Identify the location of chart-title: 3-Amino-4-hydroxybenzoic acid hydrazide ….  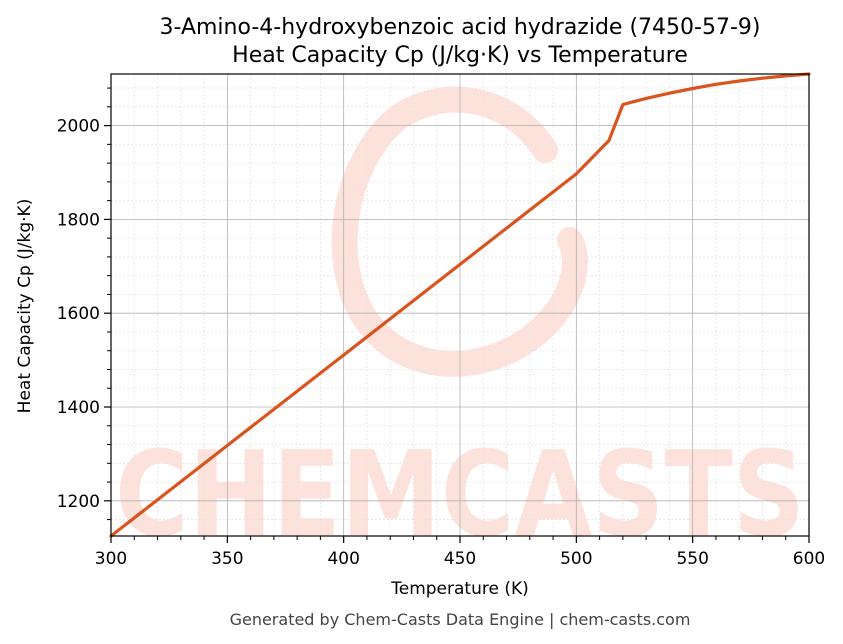
(460, 27).